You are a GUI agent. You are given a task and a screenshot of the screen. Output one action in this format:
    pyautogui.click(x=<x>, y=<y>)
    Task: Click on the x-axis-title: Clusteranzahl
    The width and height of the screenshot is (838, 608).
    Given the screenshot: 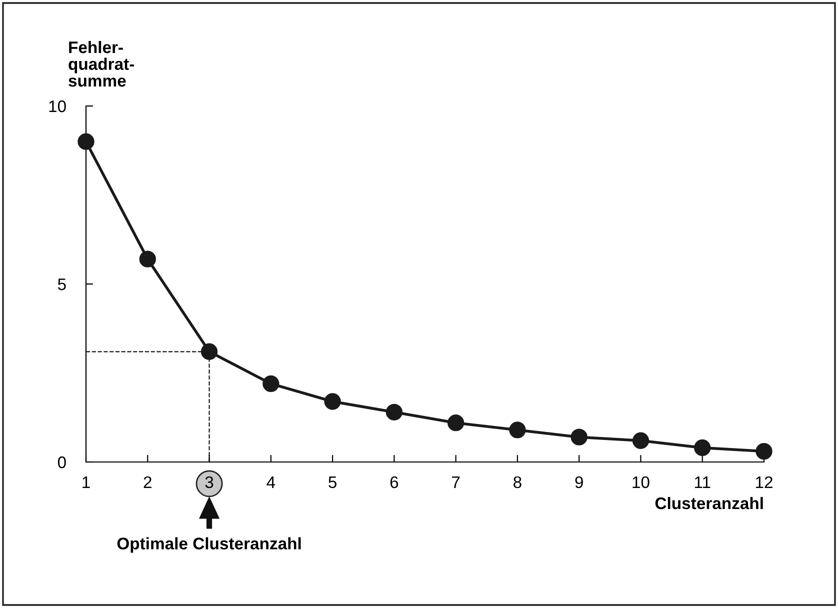 What is the action you would take?
    pyautogui.click(x=709, y=503)
    